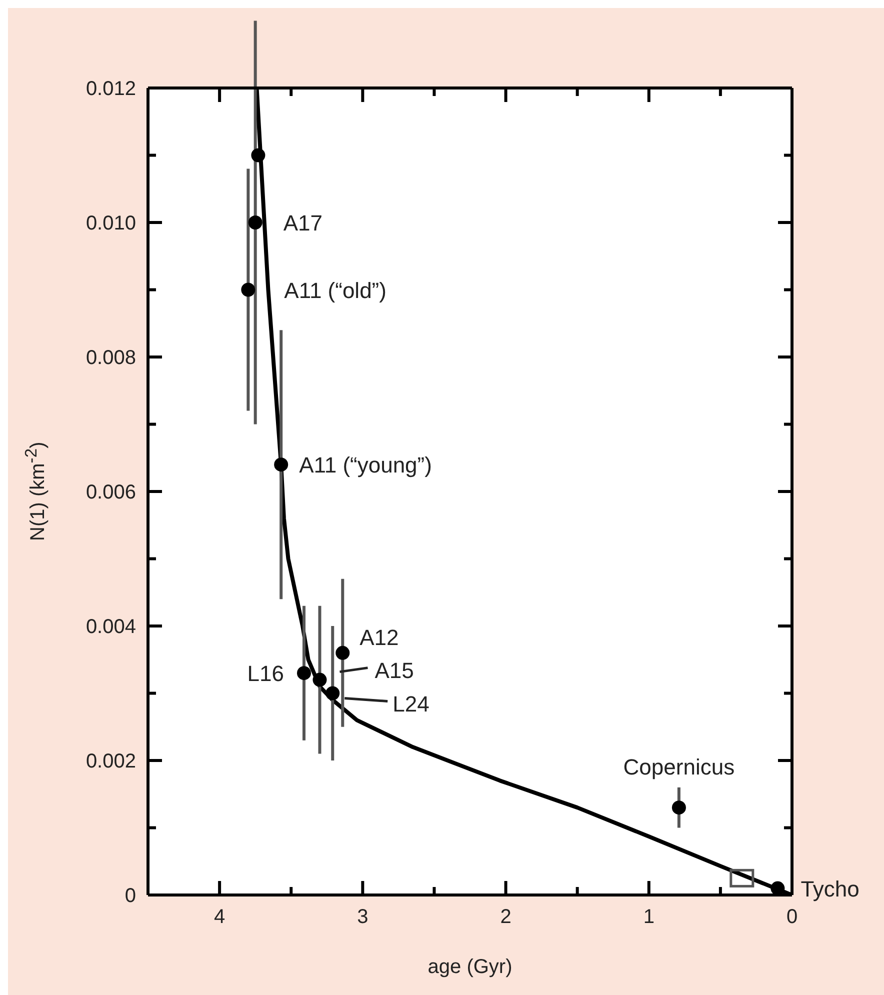 This screenshot has width=884, height=995. Describe the element at coordinates (679, 767) in the screenshot. I see `annotation: Copernicus` at that location.